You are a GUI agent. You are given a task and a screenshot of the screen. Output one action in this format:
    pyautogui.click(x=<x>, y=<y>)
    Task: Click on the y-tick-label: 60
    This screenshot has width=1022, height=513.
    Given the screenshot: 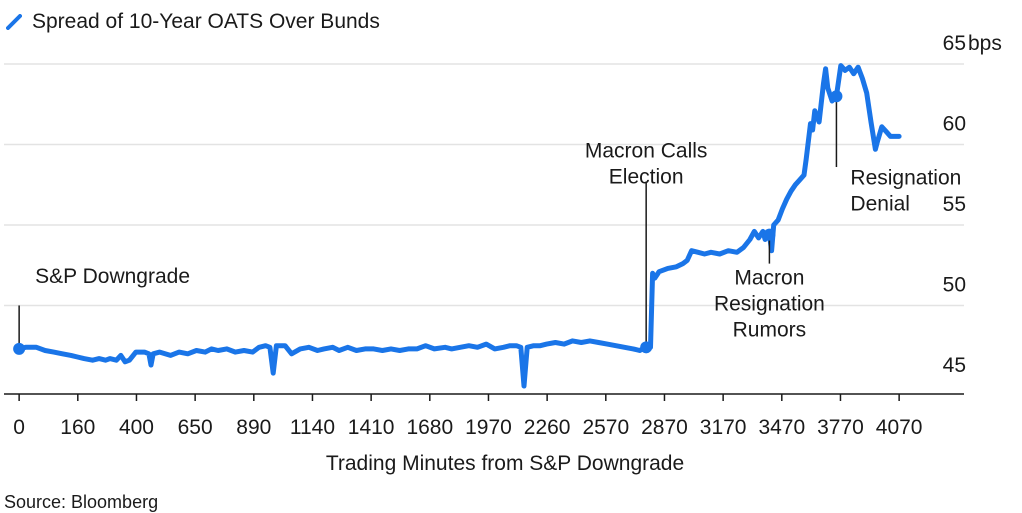 What is the action you would take?
    pyautogui.click(x=954, y=123)
    